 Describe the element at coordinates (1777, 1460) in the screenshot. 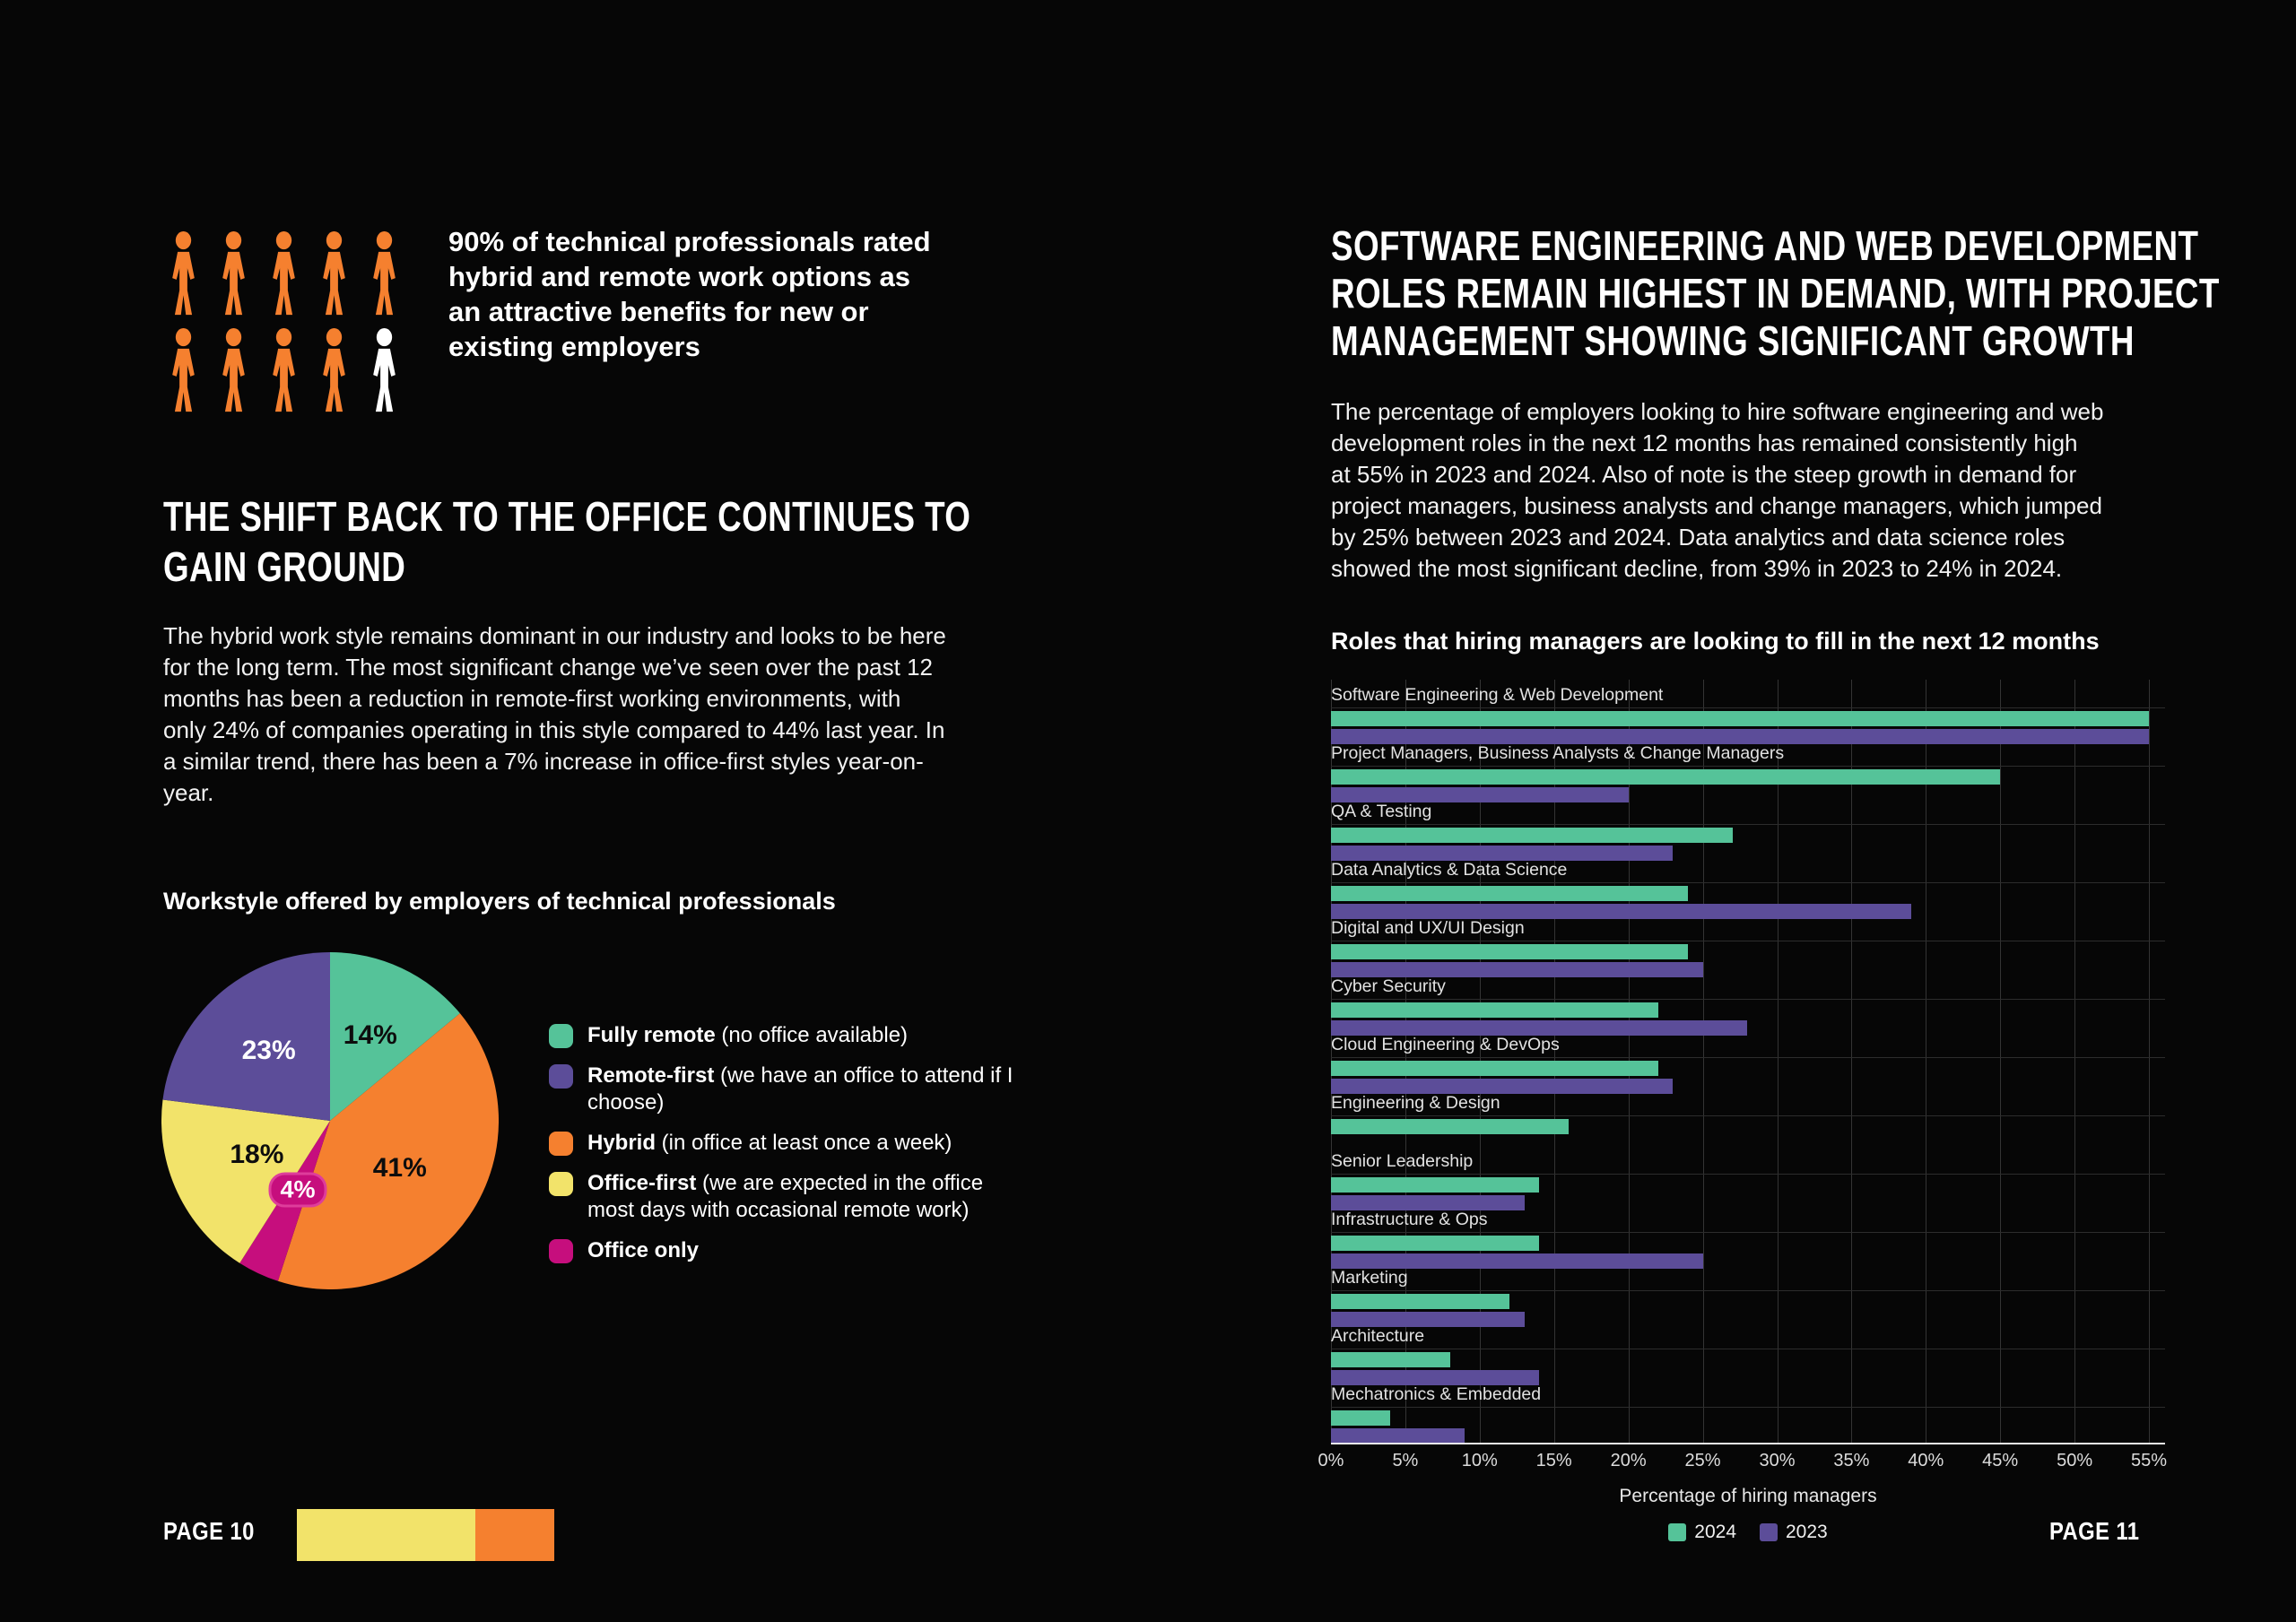

I see `x-axis-tick: 30%` at that location.